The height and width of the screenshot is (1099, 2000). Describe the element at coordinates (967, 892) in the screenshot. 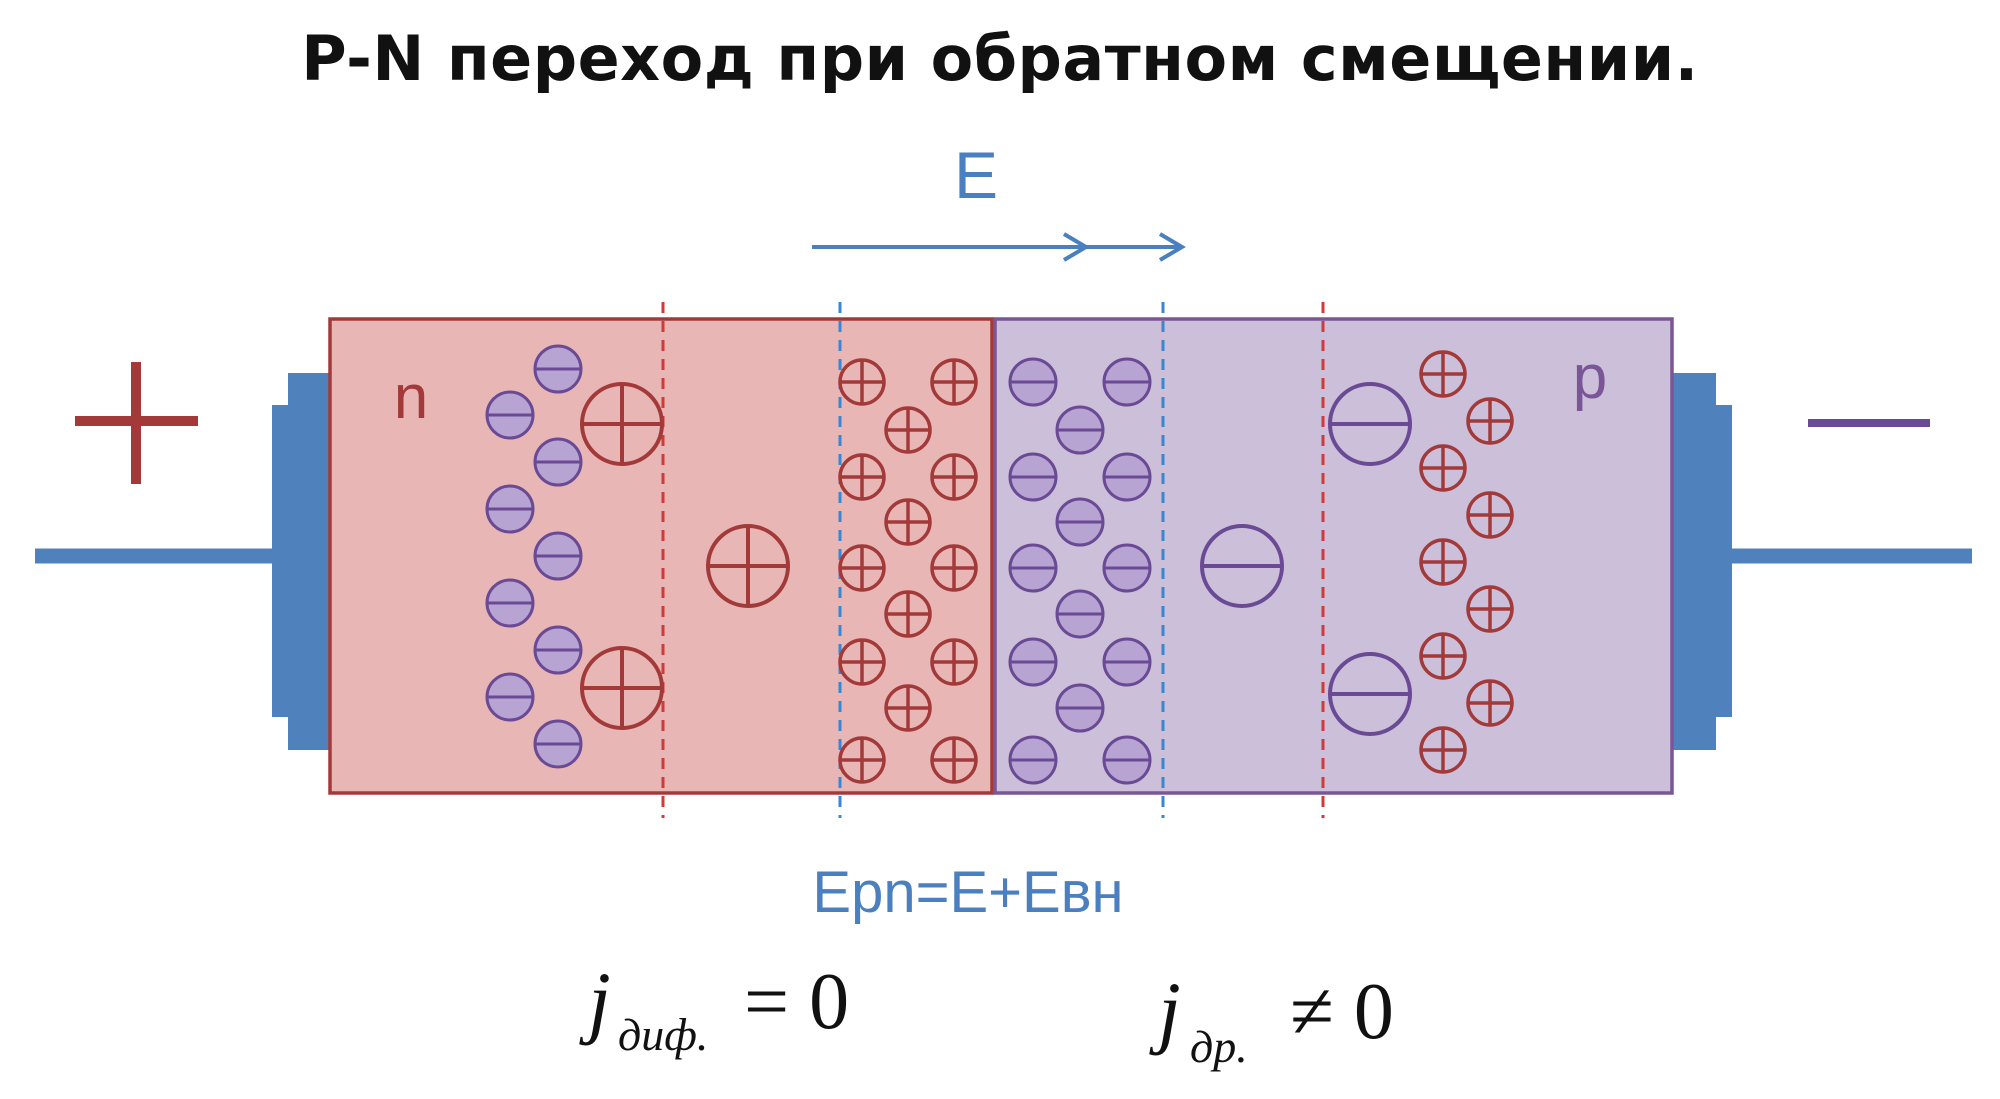

I see `epn-formula: Epn=E+Eвн` at that location.